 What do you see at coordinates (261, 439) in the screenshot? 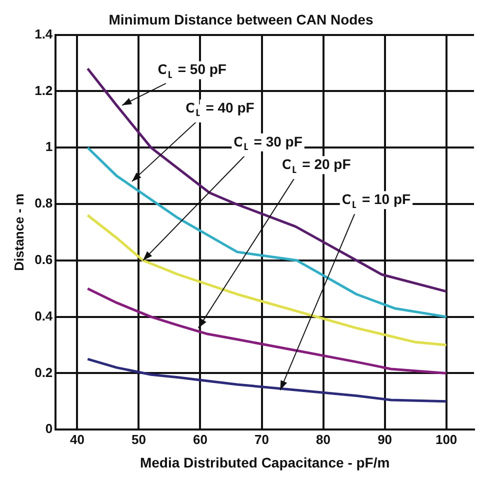
I see `x-tick-label: 70` at bounding box center [261, 439].